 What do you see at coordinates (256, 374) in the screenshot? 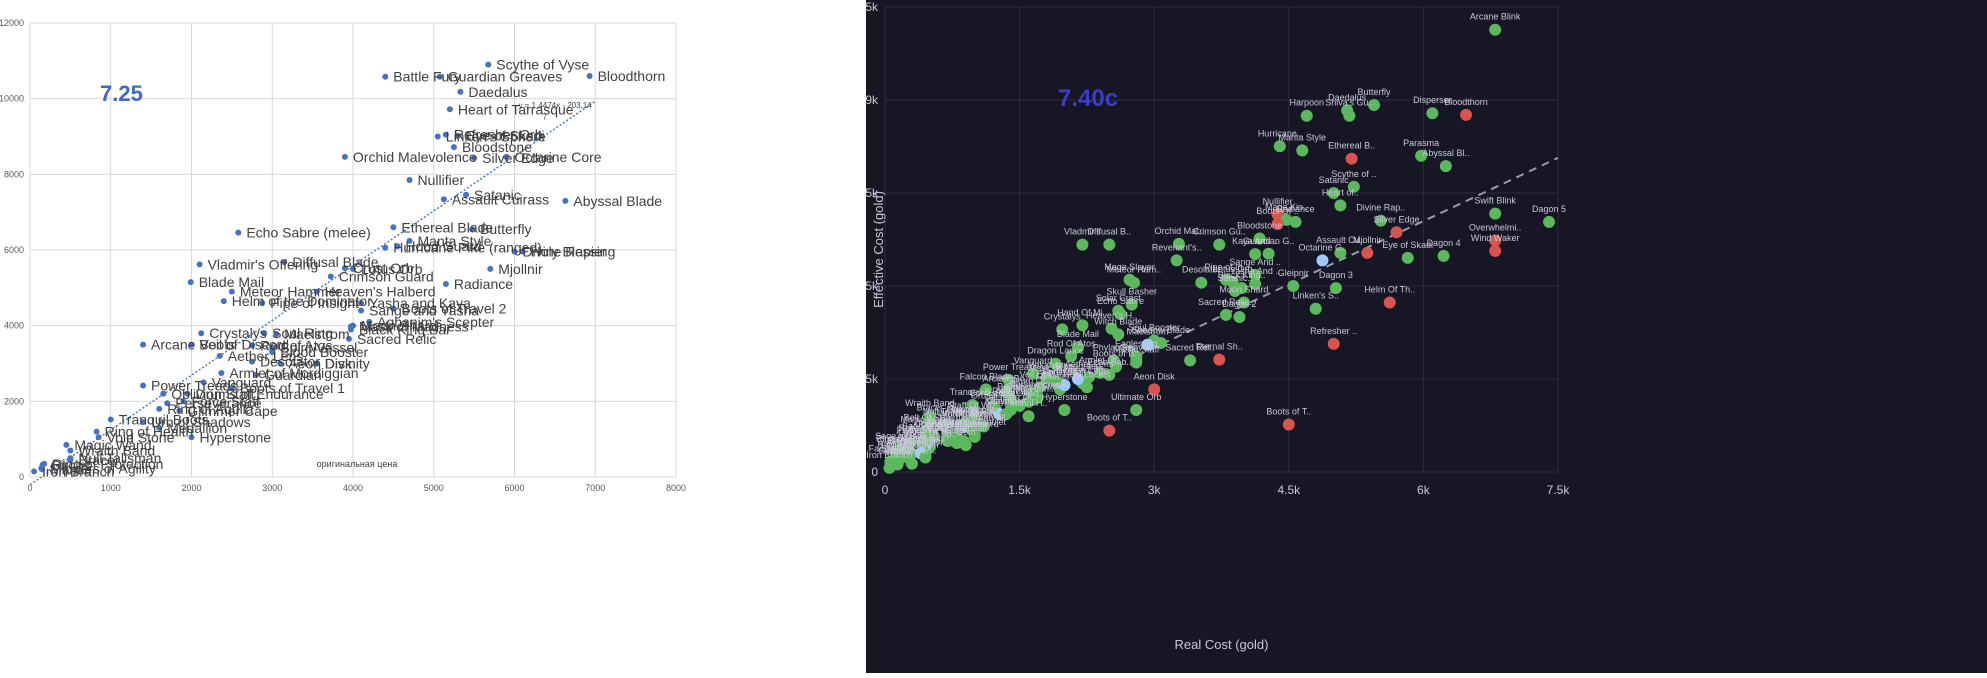
I see `point-guardian` at bounding box center [256, 374].